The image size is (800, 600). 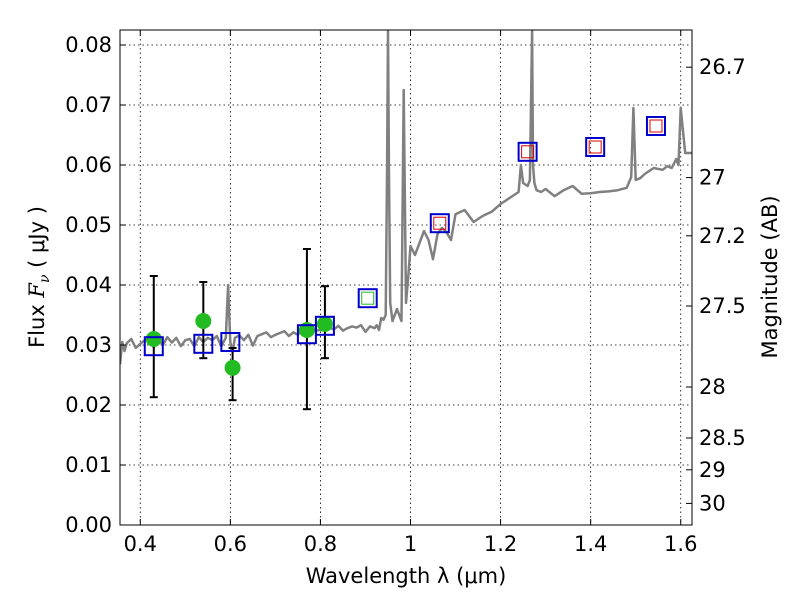 I want to click on y-axis-label-prefix: Flux, so click(x=37, y=323).